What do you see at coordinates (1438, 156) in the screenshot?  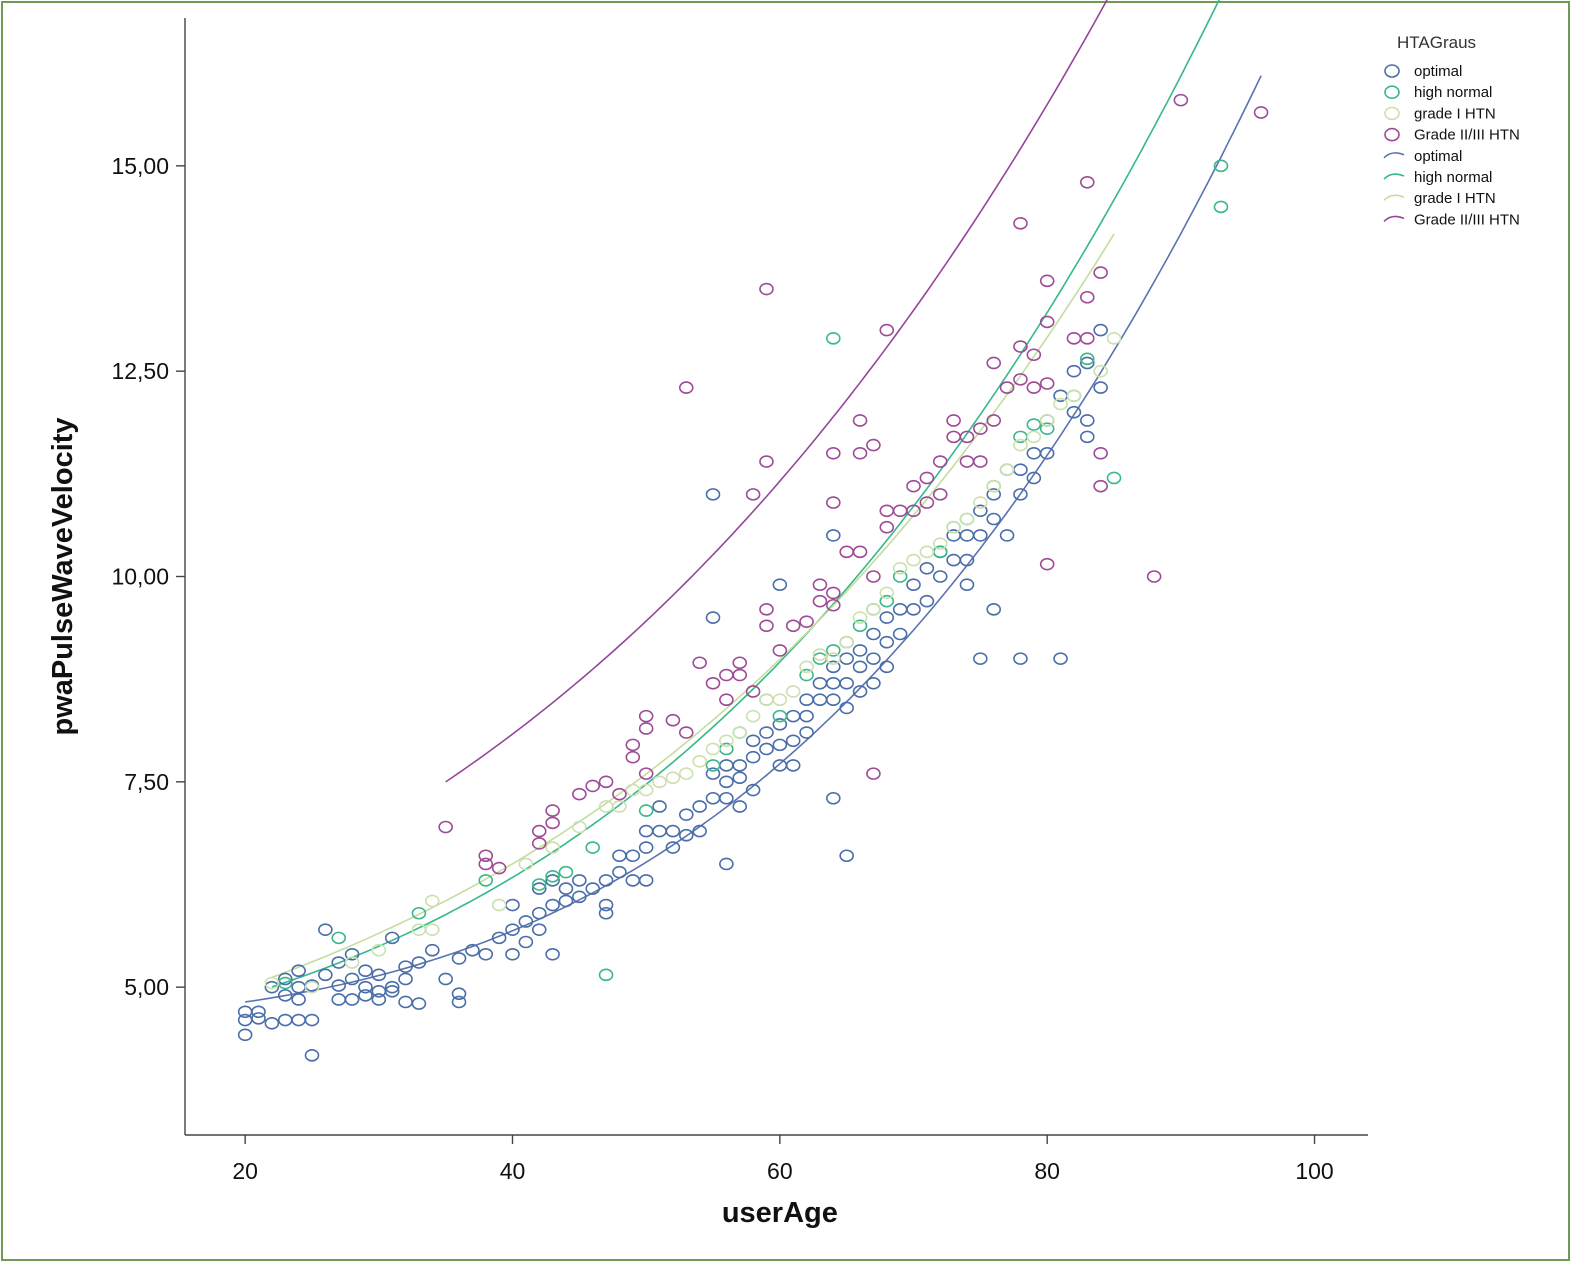 I see `legend-label: optimal` at bounding box center [1438, 156].